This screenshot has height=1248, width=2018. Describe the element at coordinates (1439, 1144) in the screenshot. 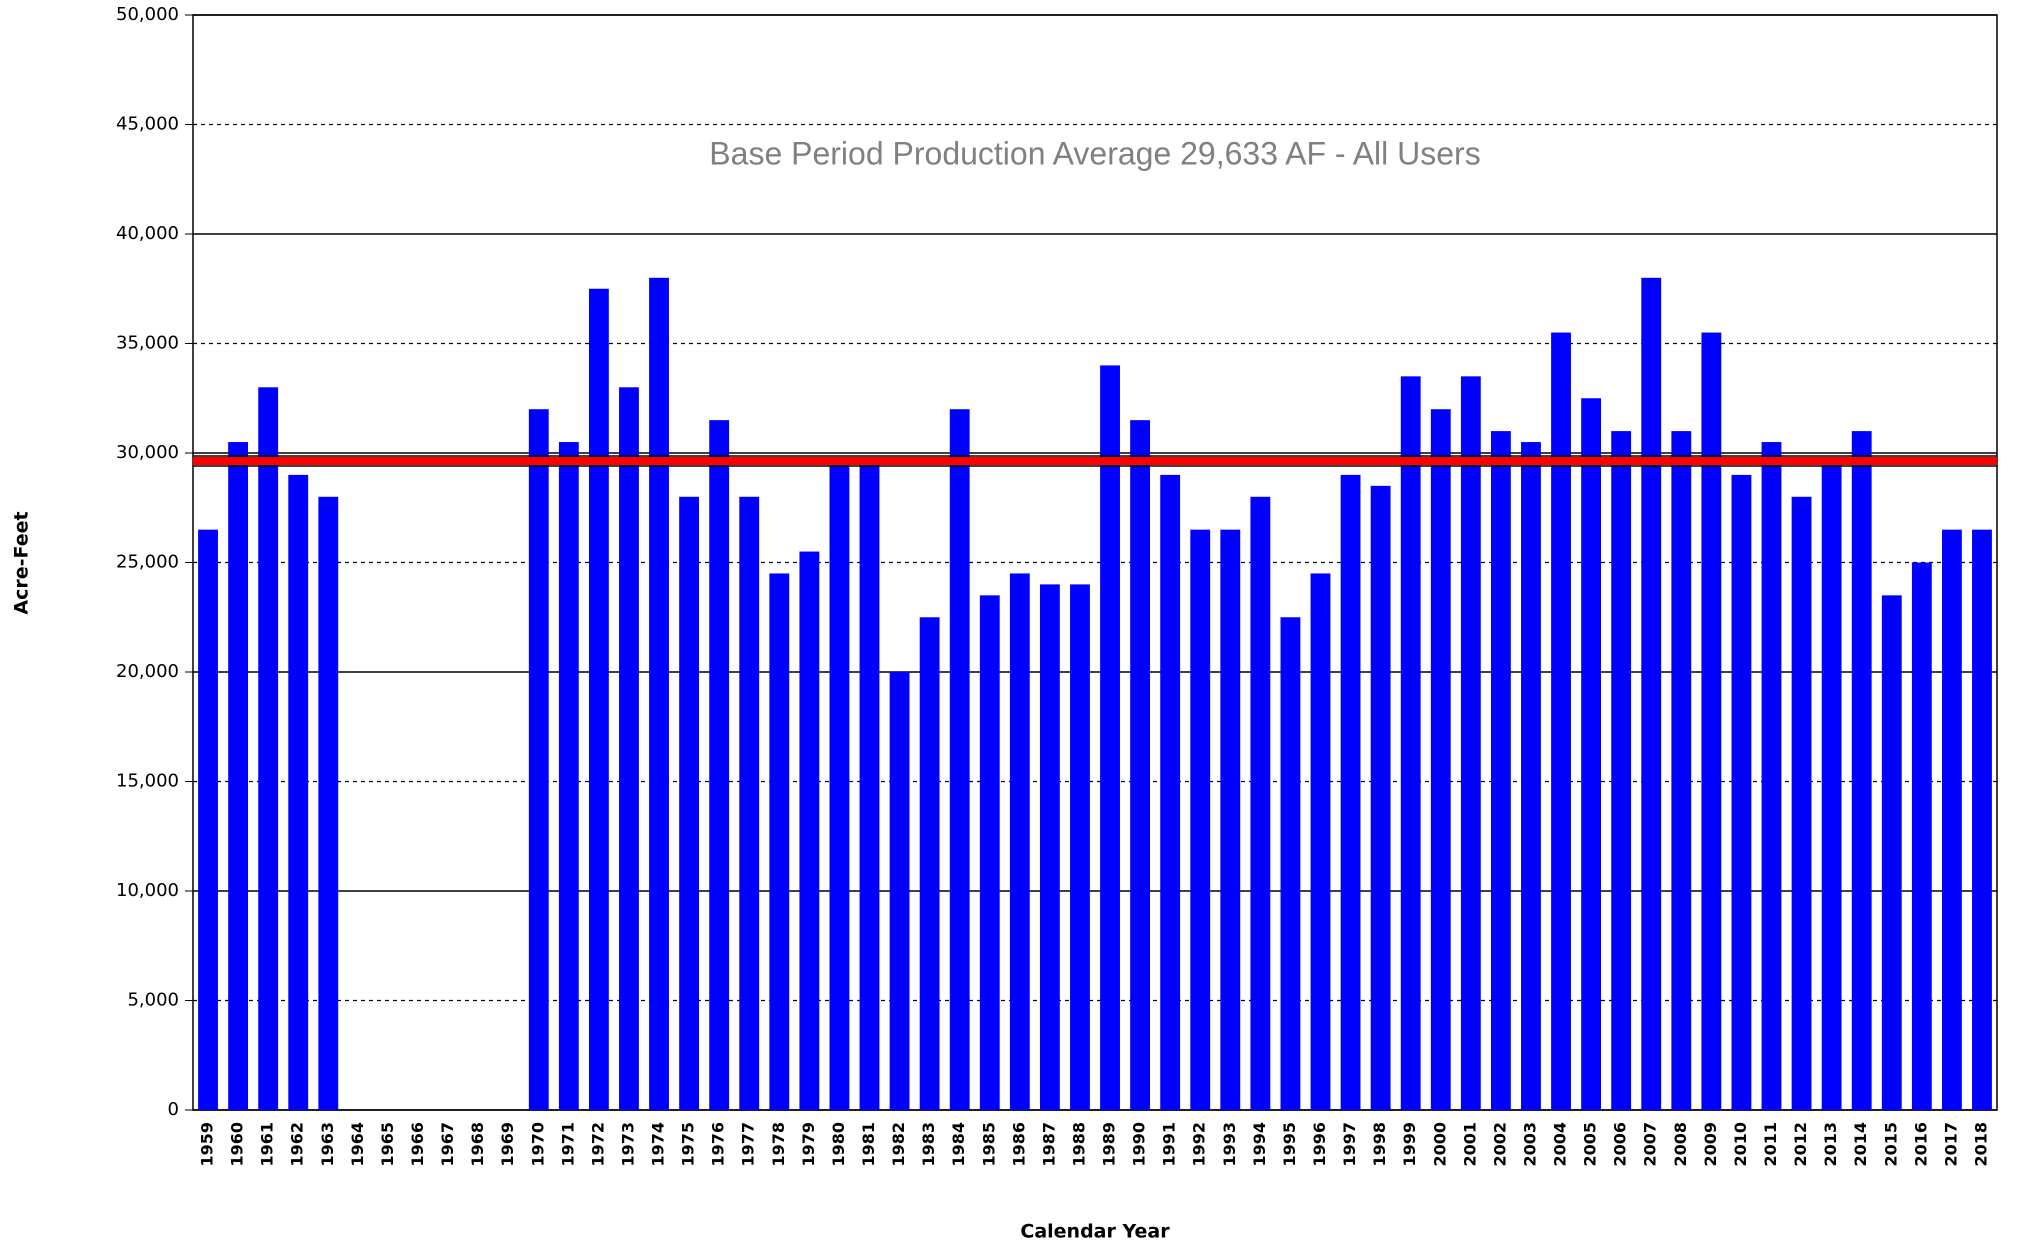

I see `x-tick-label: 2000` at that location.